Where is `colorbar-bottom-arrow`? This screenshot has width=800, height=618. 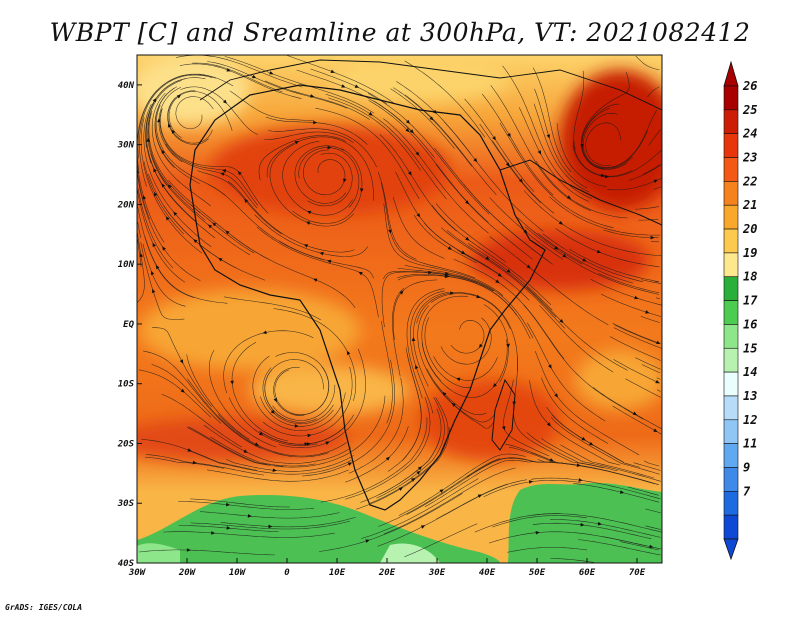
colorbar-bottom-arrow is located at coordinates (731, 549).